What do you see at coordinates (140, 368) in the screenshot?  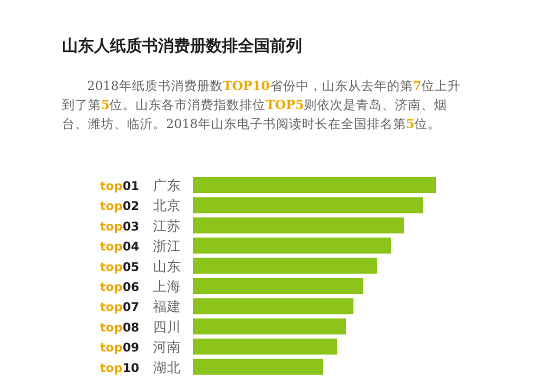 I see `y-tick-label: top10 湖北` at bounding box center [140, 368].